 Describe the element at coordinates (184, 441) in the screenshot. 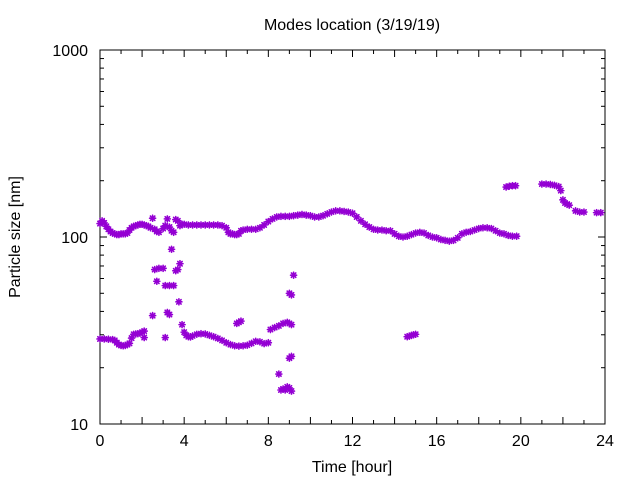

I see `x-tick-label: 4` at that location.